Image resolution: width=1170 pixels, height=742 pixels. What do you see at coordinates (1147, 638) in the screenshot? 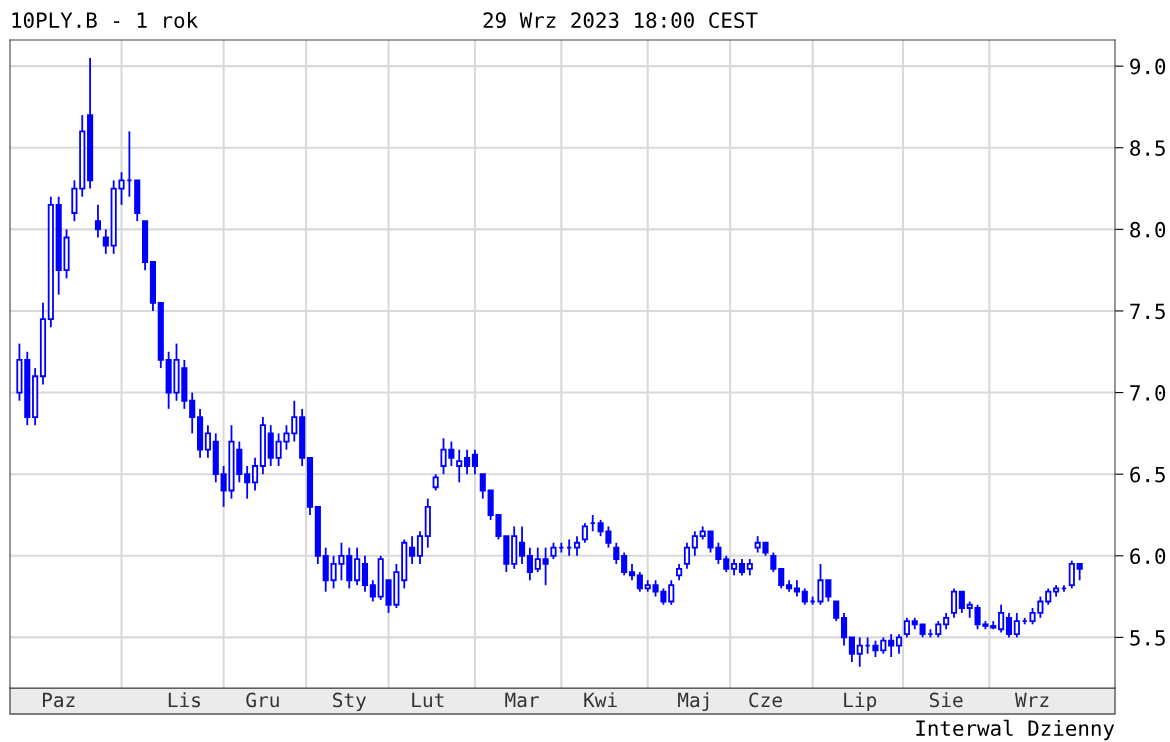
I see `y-tick-label: 5.5` at bounding box center [1147, 638].